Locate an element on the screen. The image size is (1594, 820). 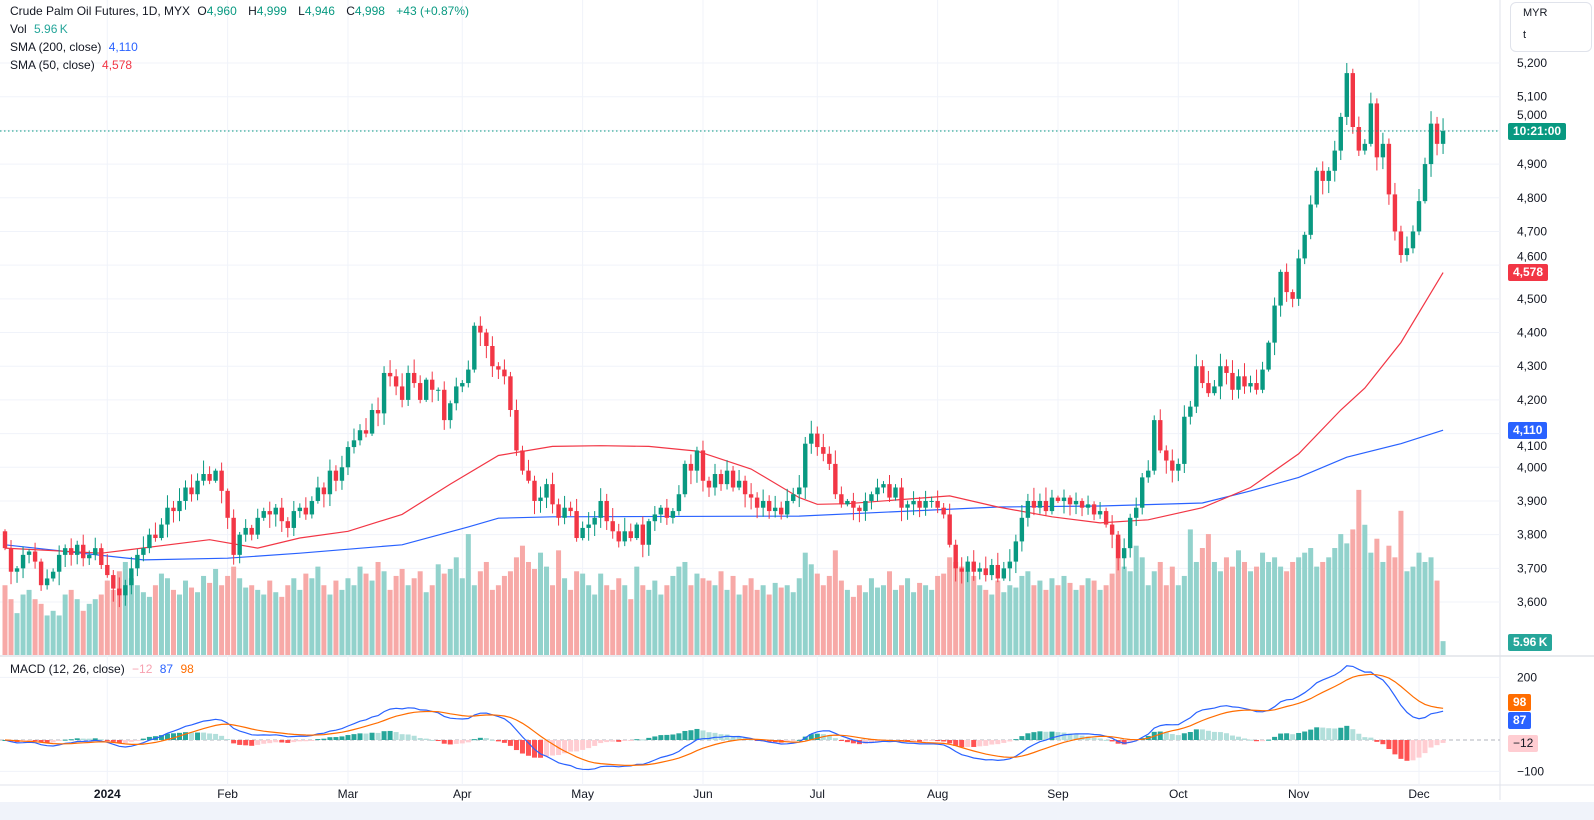
sma200-legend: SMA (200, close) 4,110 is located at coordinates (76, 47).